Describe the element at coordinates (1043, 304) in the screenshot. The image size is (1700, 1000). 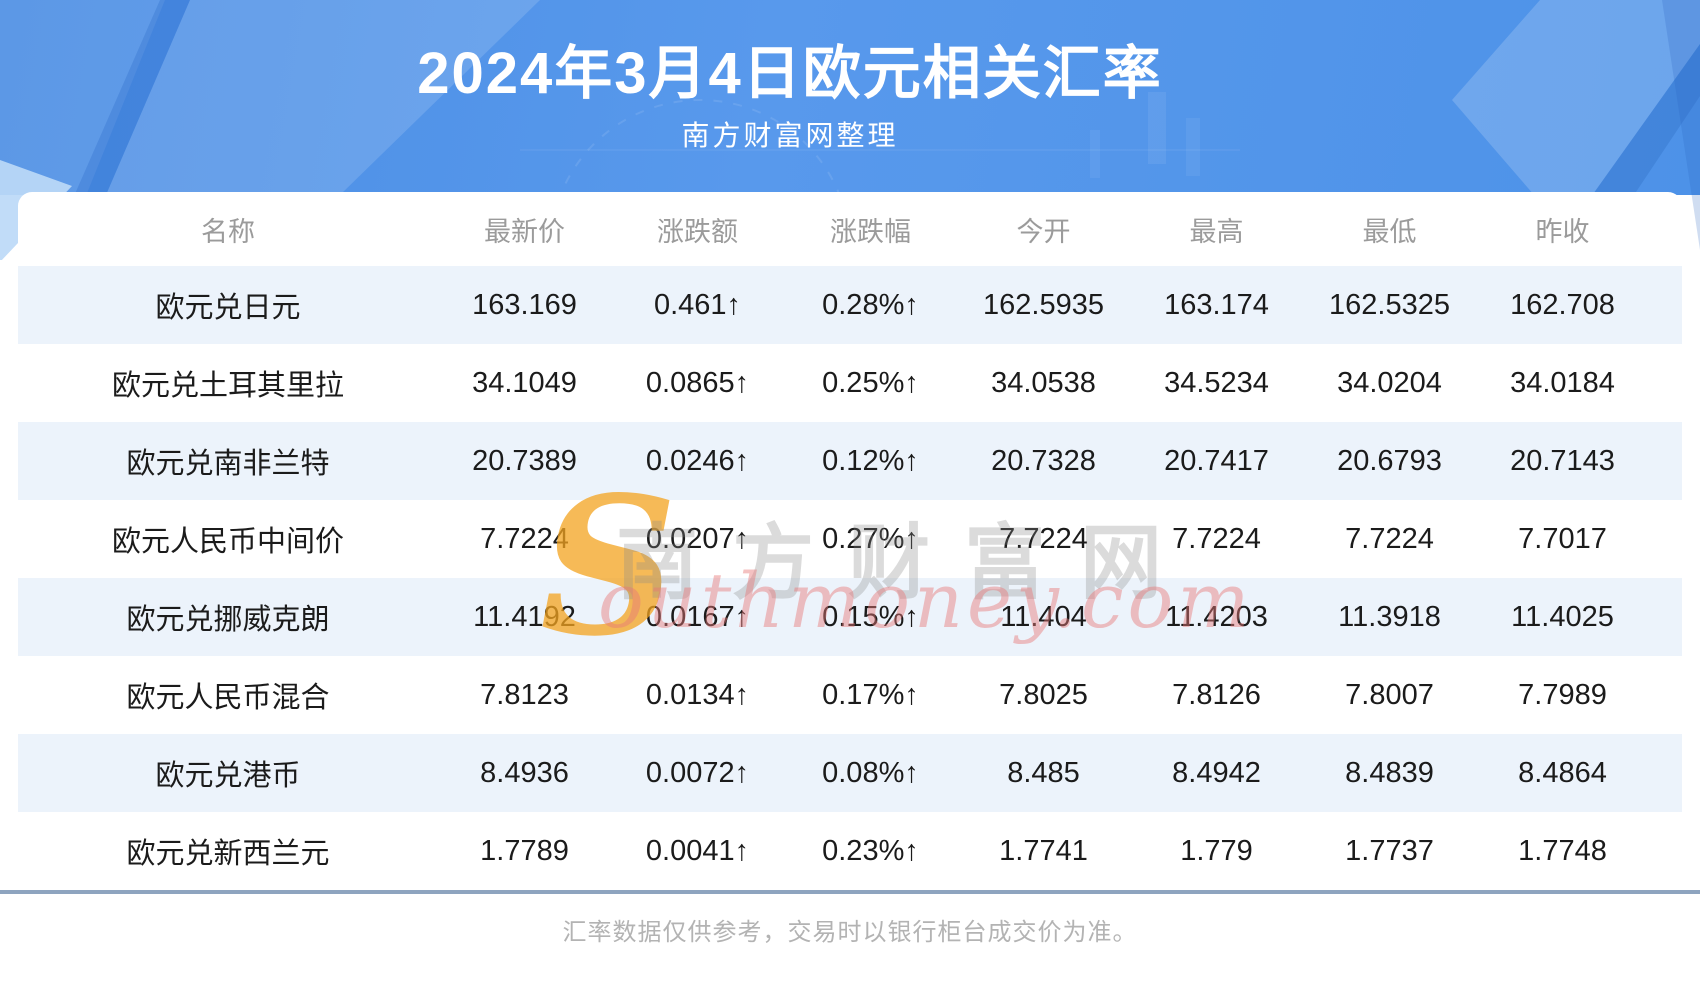
I see `cell-open: 162.5935` at that location.